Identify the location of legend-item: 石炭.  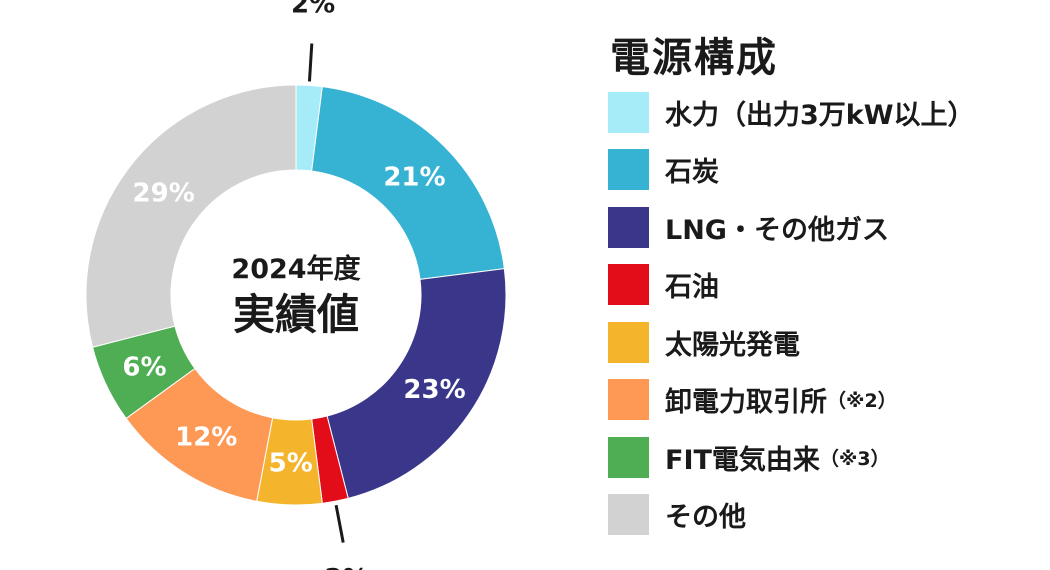
(823, 169).